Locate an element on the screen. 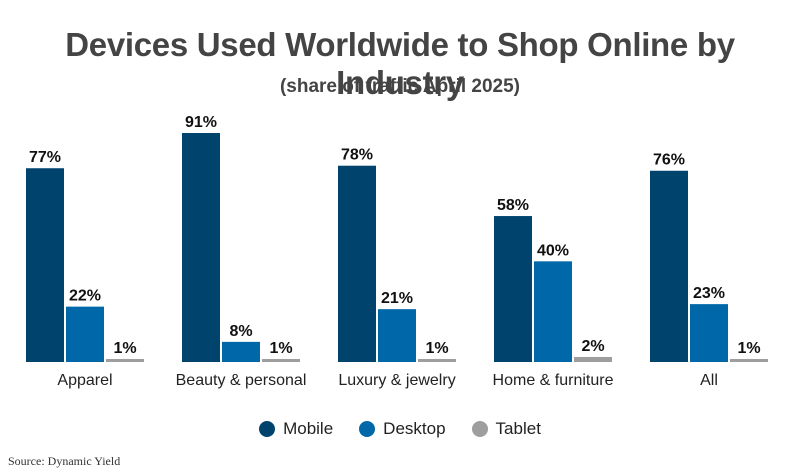 The height and width of the screenshot is (473, 800). data-label-tablet-beauty-personal: 1% is located at coordinates (280, 348).